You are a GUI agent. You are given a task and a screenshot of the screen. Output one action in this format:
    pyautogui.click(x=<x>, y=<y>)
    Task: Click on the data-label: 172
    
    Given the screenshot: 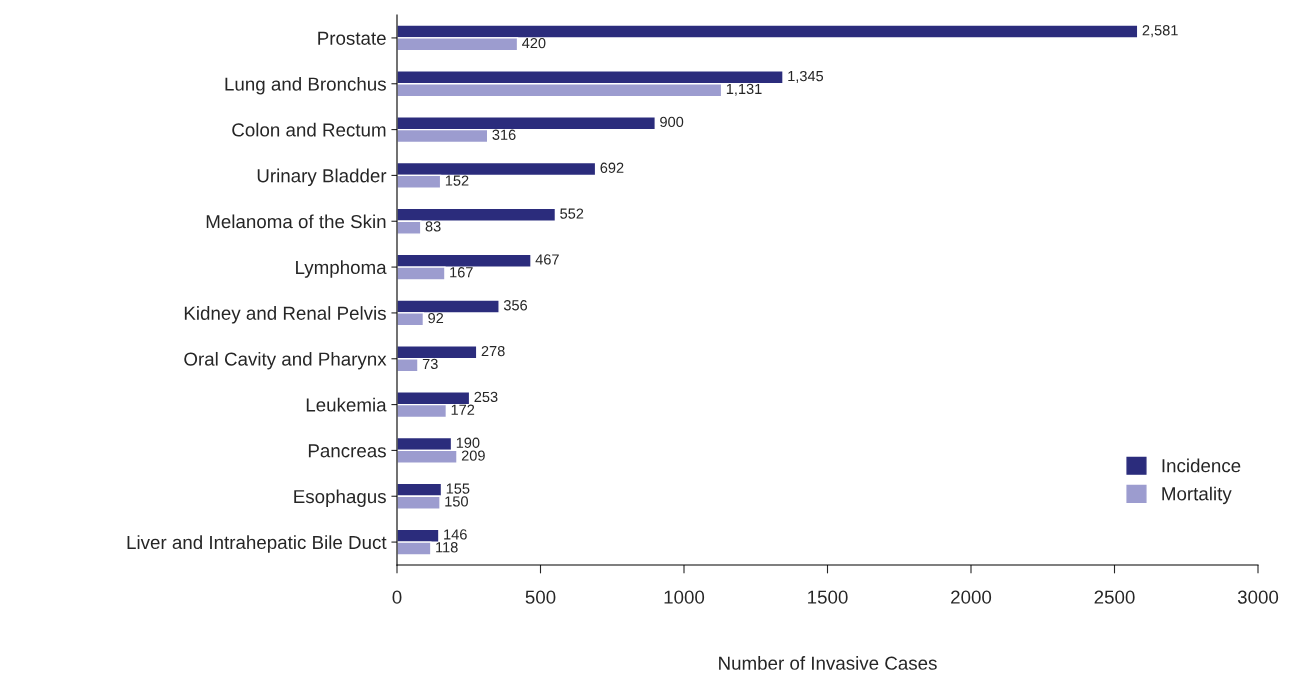 What is the action you would take?
    pyautogui.click(x=463, y=409)
    